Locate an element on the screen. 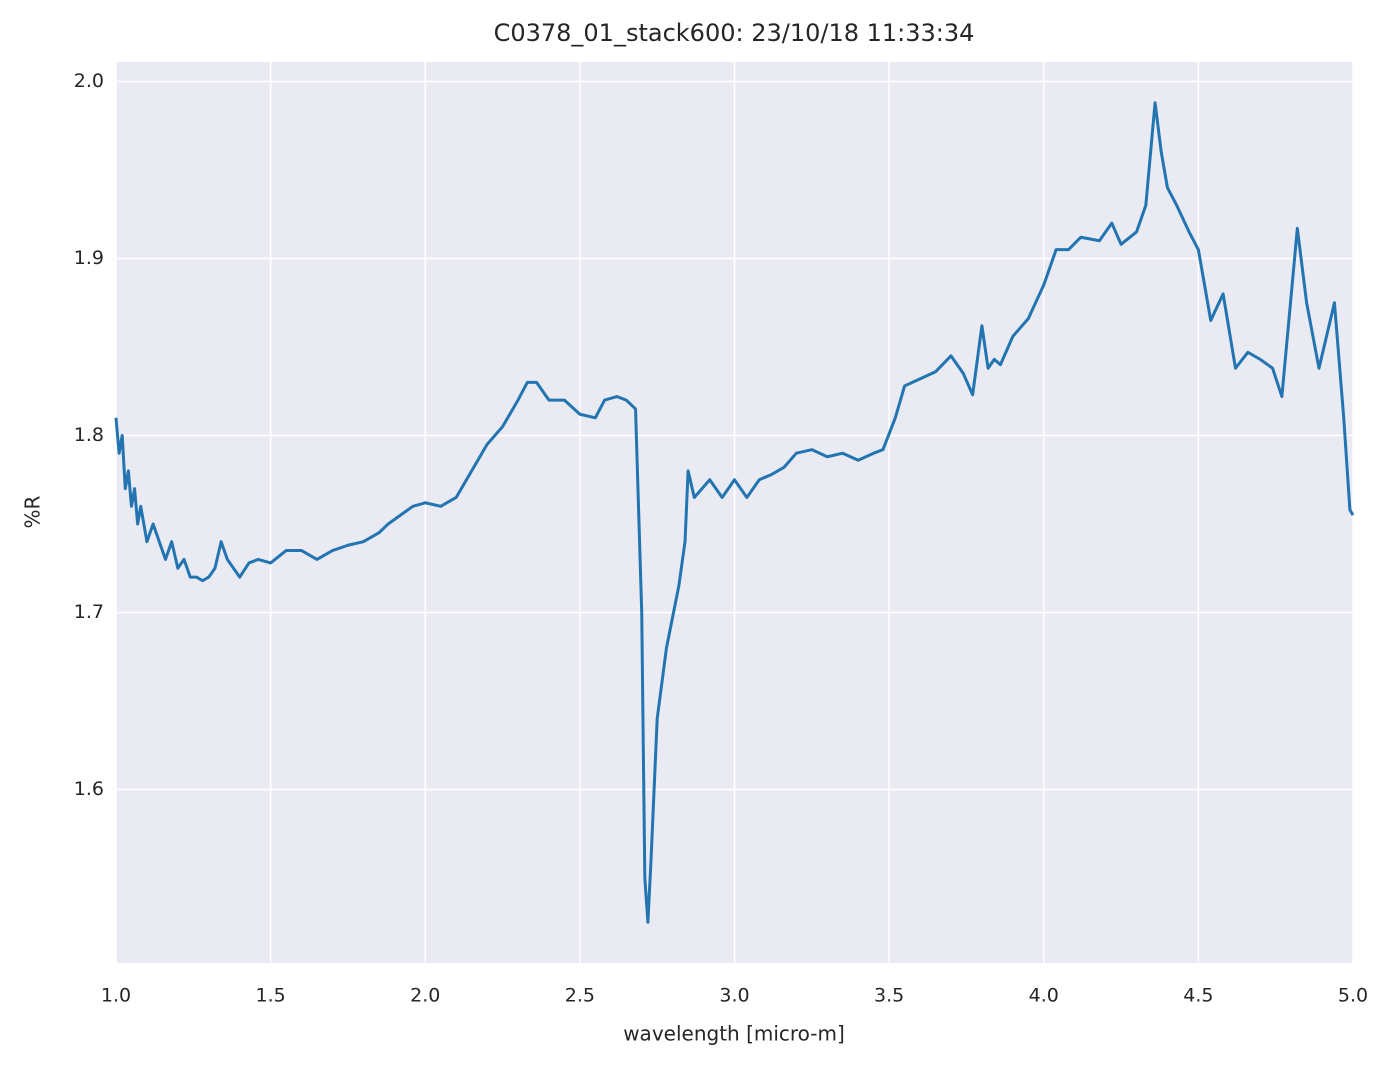  x-tick-label: 1.5 is located at coordinates (271, 996).